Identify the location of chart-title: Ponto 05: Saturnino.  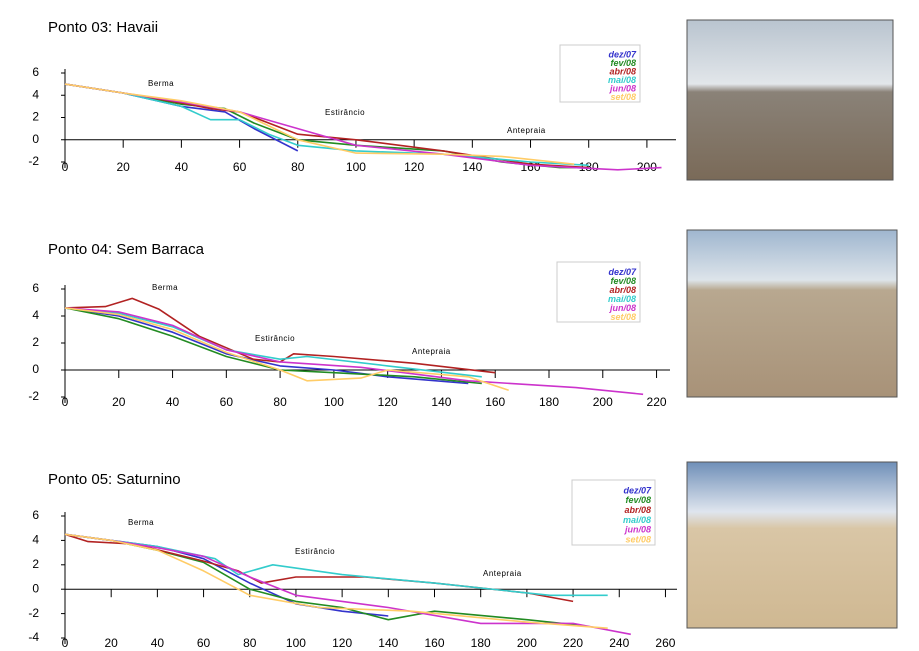
(114, 479).